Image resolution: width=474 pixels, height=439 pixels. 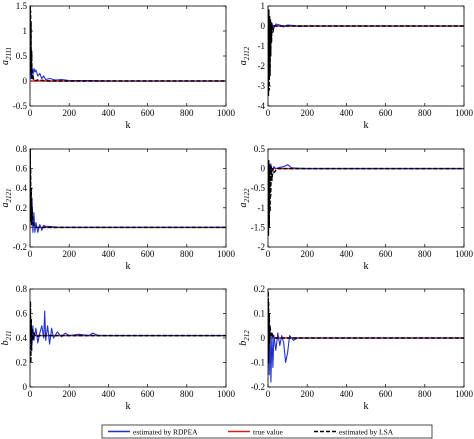 What do you see at coordinates (366, 432) in the screenshot?
I see `legend-label-lsa: estimated by LSA` at bounding box center [366, 432].